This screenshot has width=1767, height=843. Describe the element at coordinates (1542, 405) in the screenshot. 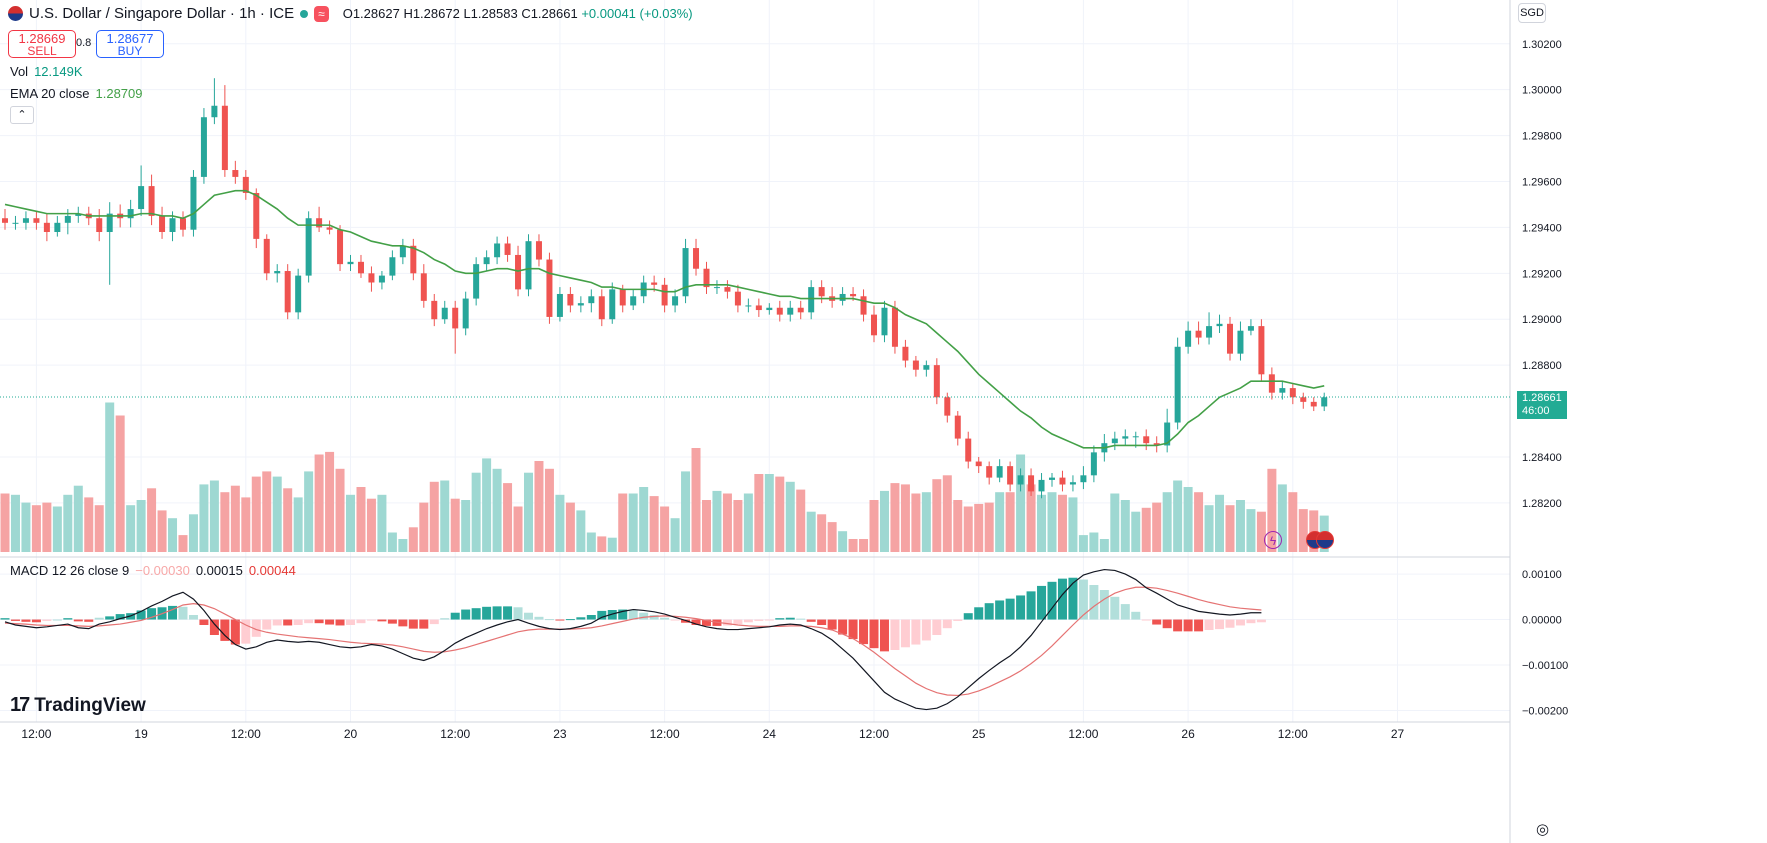

I see `last-price-label: 1.28661 46:00` at that location.